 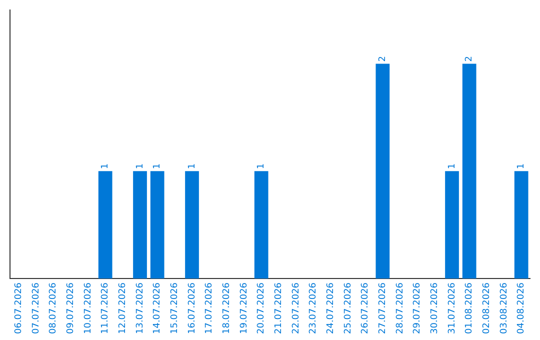 What do you see at coordinates (53, 308) in the screenshot?
I see `x-tick-label: 08.07.2026` at bounding box center [53, 308].